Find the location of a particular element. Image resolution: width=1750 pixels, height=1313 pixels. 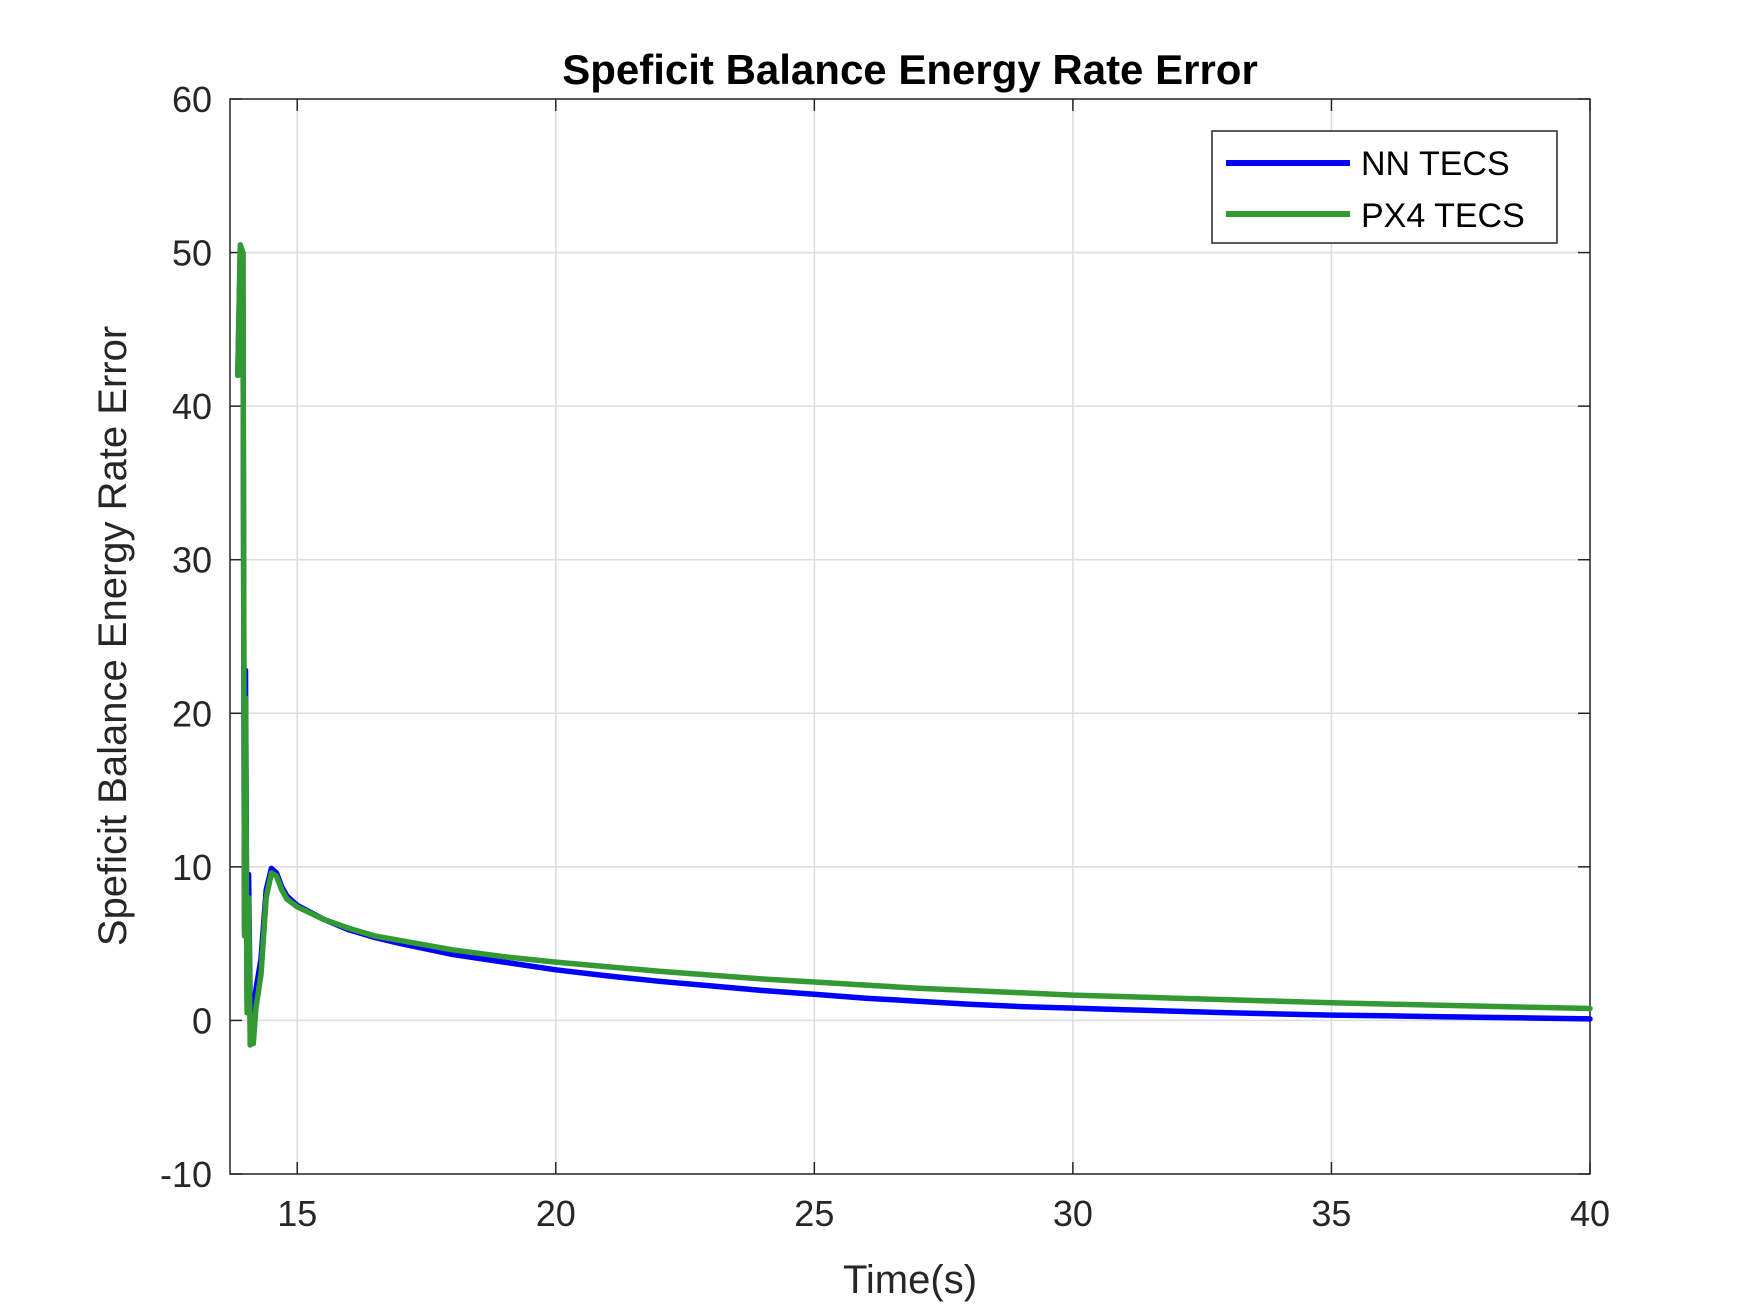

y-tick-label: -10 is located at coordinates (186, 1174).